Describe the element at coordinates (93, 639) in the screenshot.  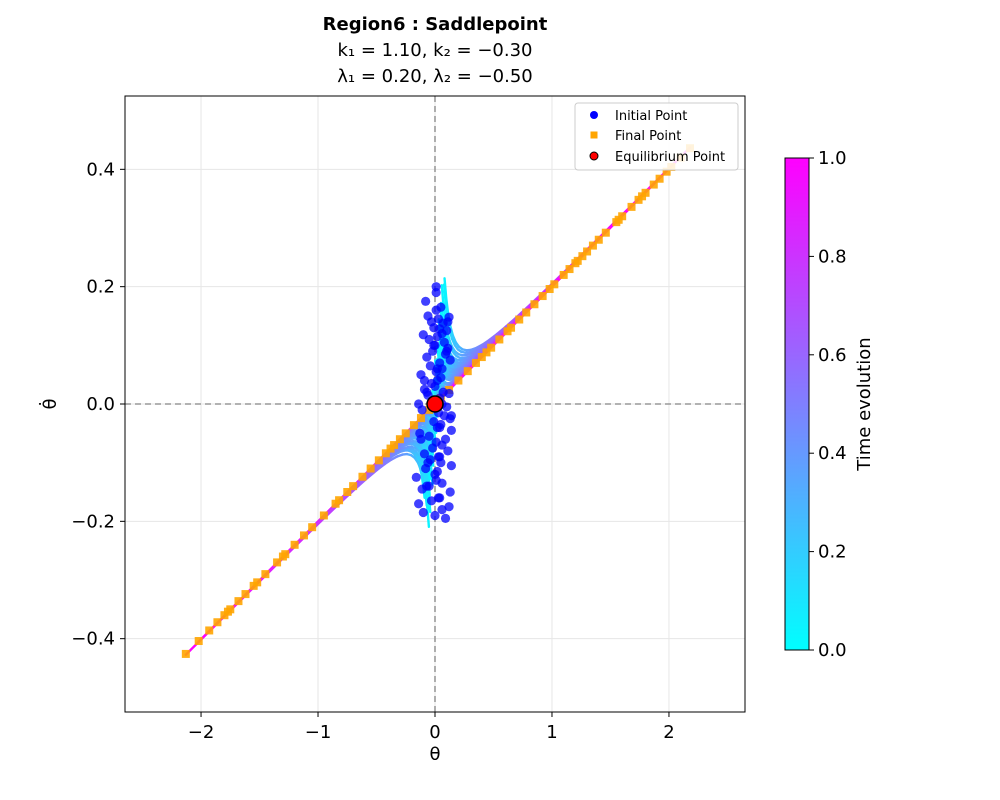
I see `y-tick-label: −0.4` at that location.